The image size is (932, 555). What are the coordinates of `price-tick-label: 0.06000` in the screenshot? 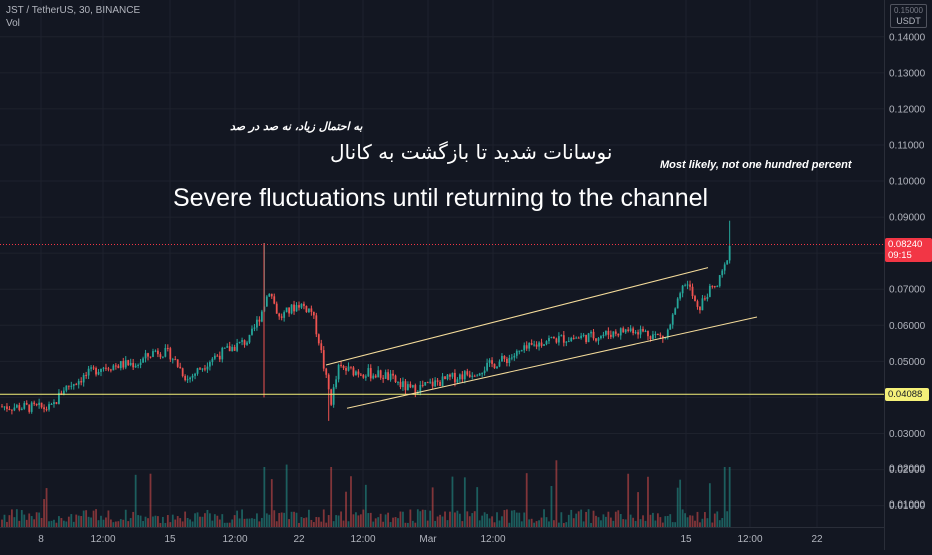 It's located at (907, 326).